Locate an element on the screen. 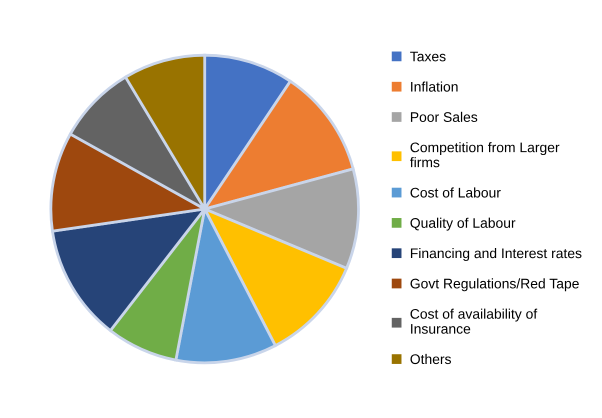 The image size is (602, 418). legend-label: Govt Regulations/Red Tape is located at coordinates (494, 285).